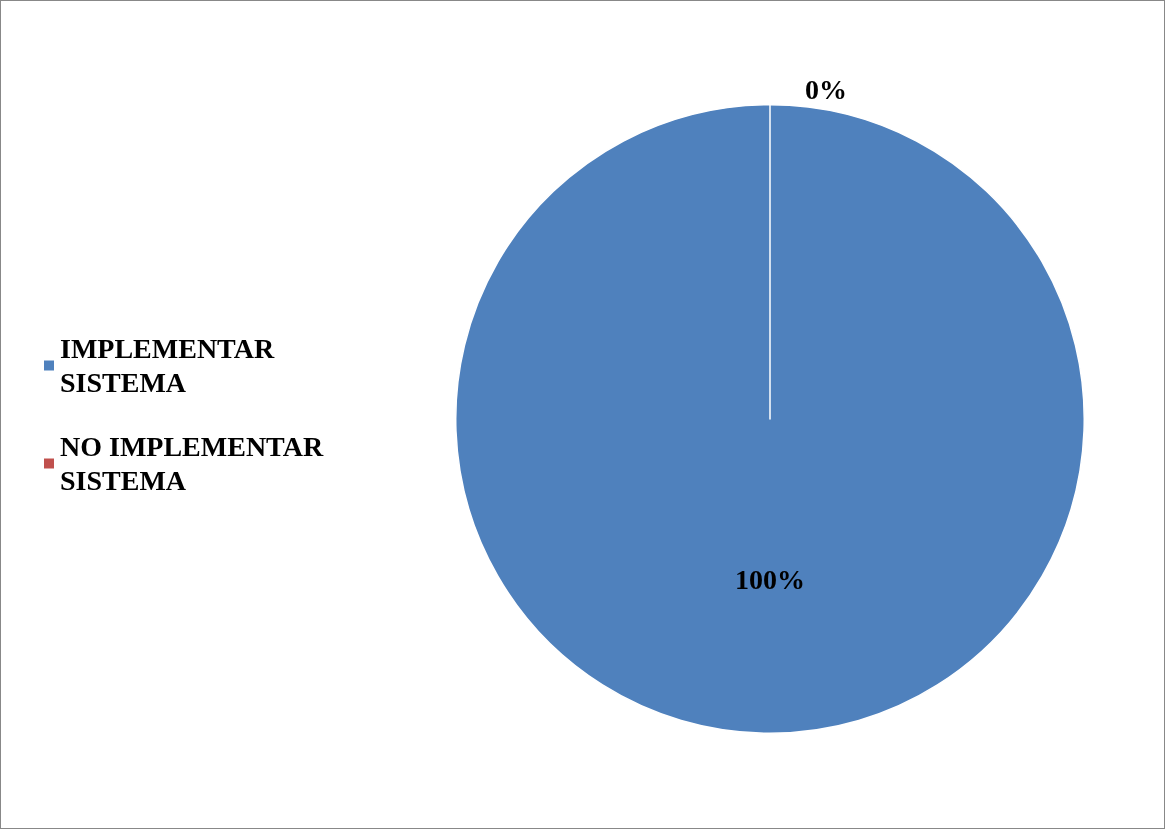  I want to click on data-label: 100%, so click(770, 579).